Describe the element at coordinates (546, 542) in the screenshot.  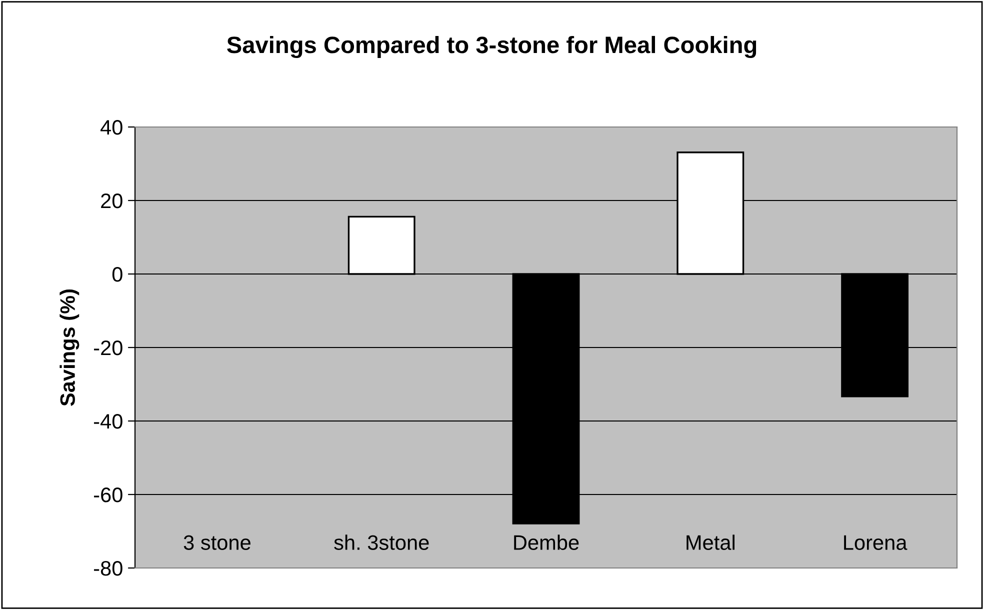
I see `x-tick-label: Dembe` at that location.